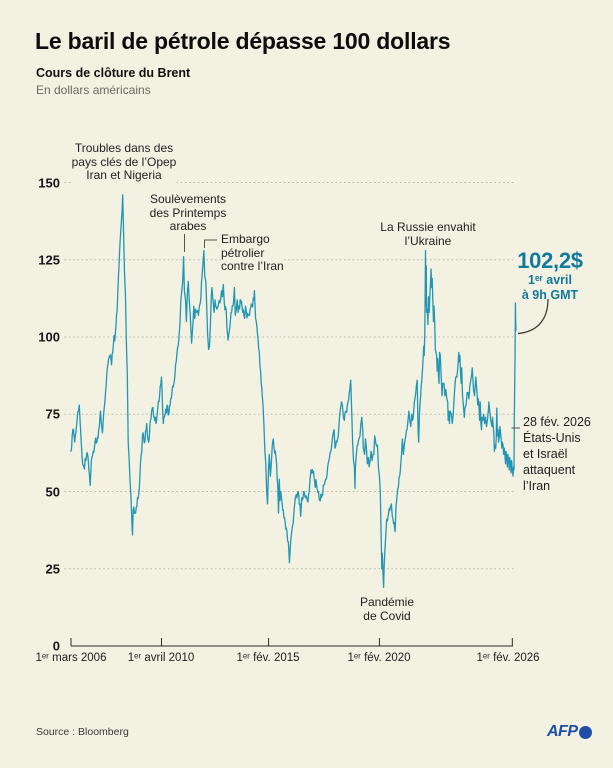  Describe the element at coordinates (82, 732) in the screenshot. I see `source-credit: Source : Bloomberg` at that location.